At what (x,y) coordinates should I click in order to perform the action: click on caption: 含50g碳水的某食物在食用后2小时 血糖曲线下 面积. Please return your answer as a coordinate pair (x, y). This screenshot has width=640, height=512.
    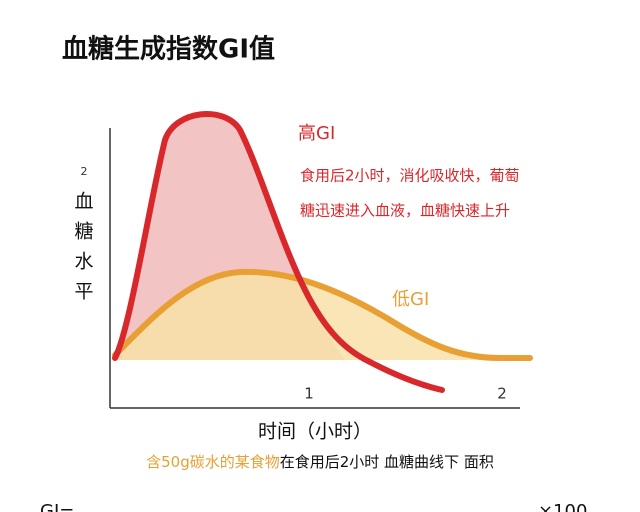
    Looking at the image, I should click on (320, 462).